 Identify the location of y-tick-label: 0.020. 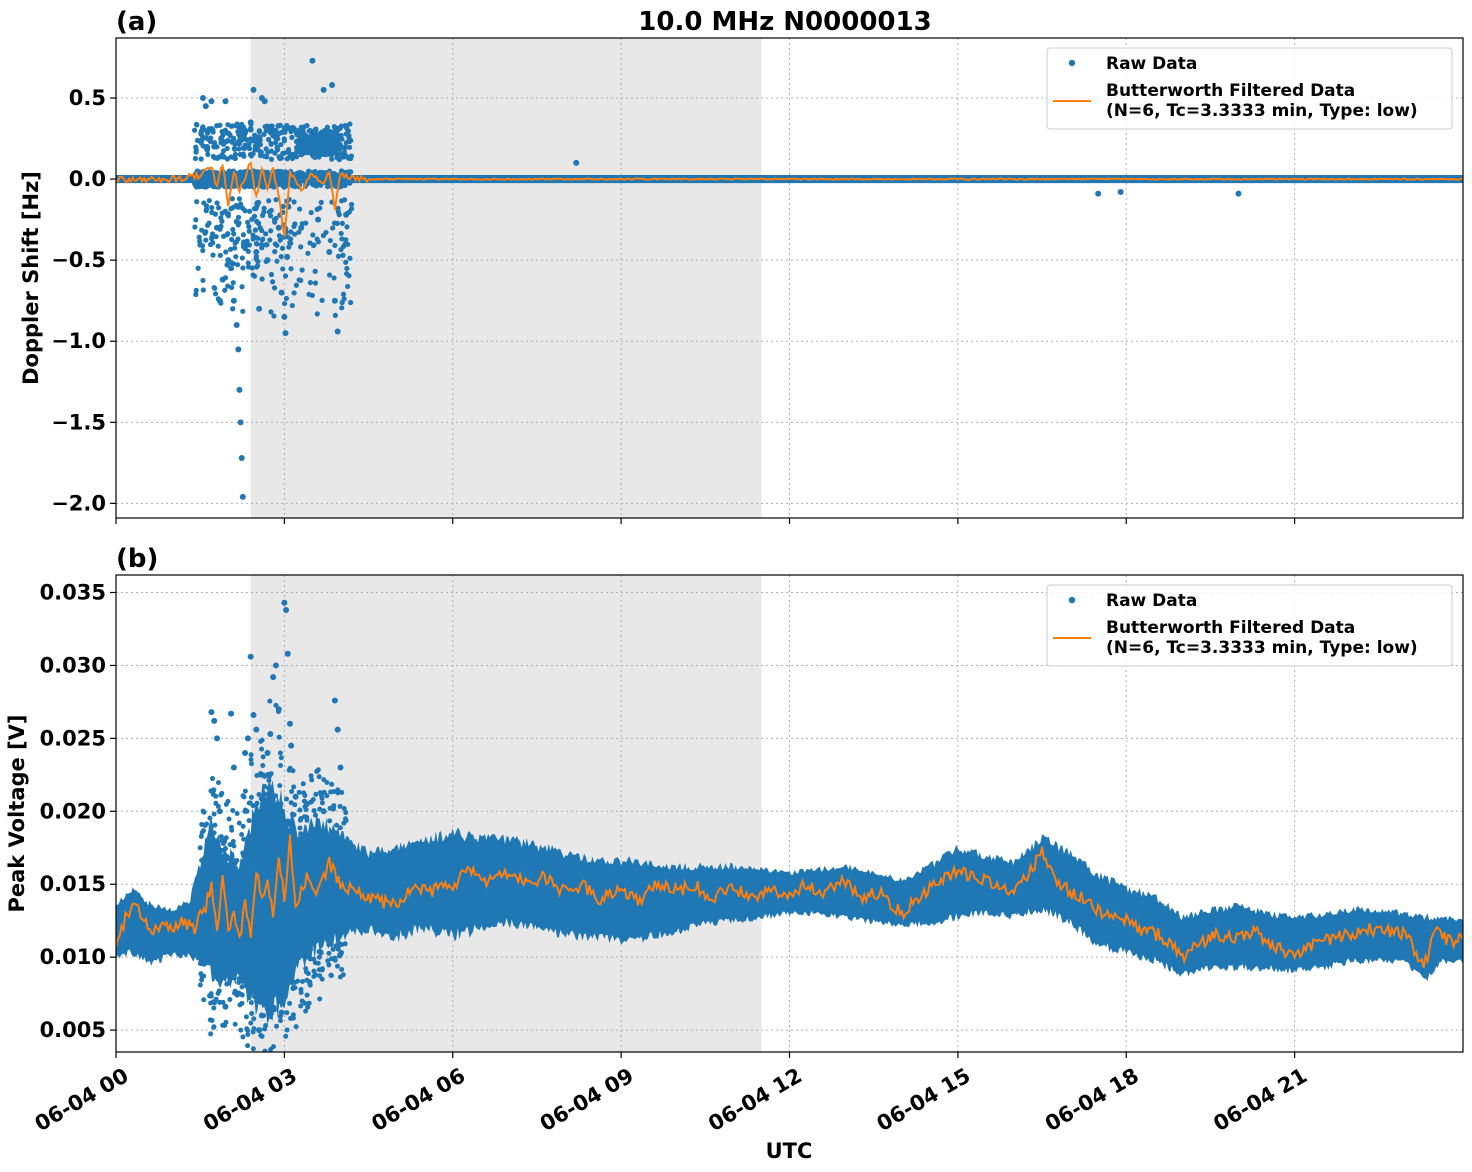
(73, 811).